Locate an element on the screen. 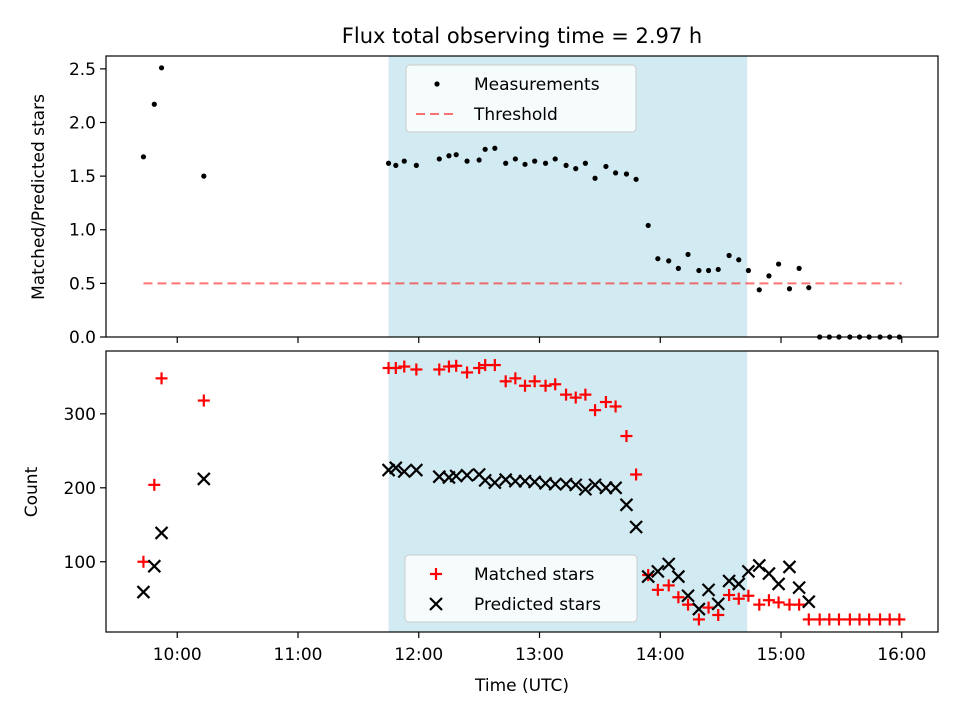 The height and width of the screenshot is (720, 960). top-legend: Measurements Threshold is located at coordinates (521, 98).